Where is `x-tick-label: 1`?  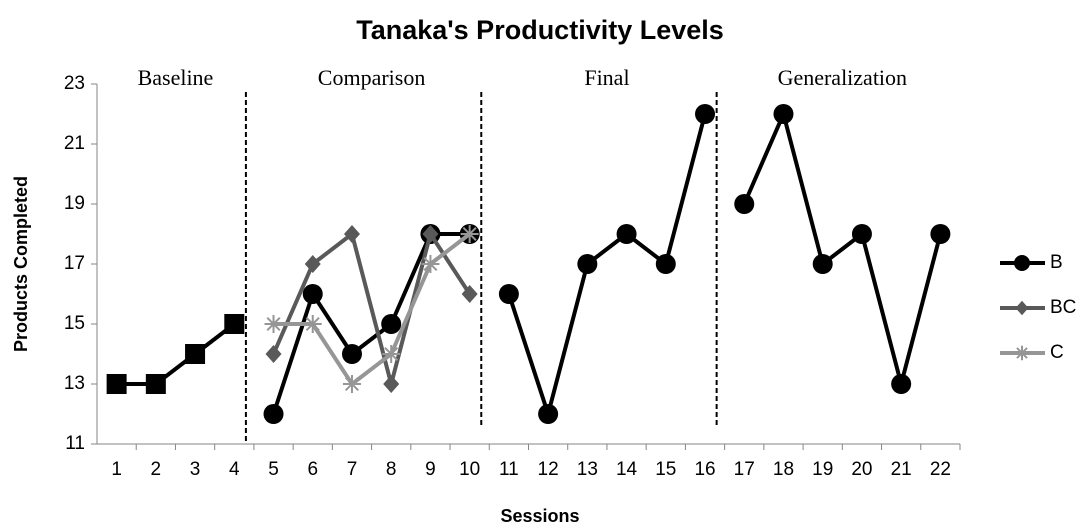
x-tick-label: 1 is located at coordinates (116, 469).